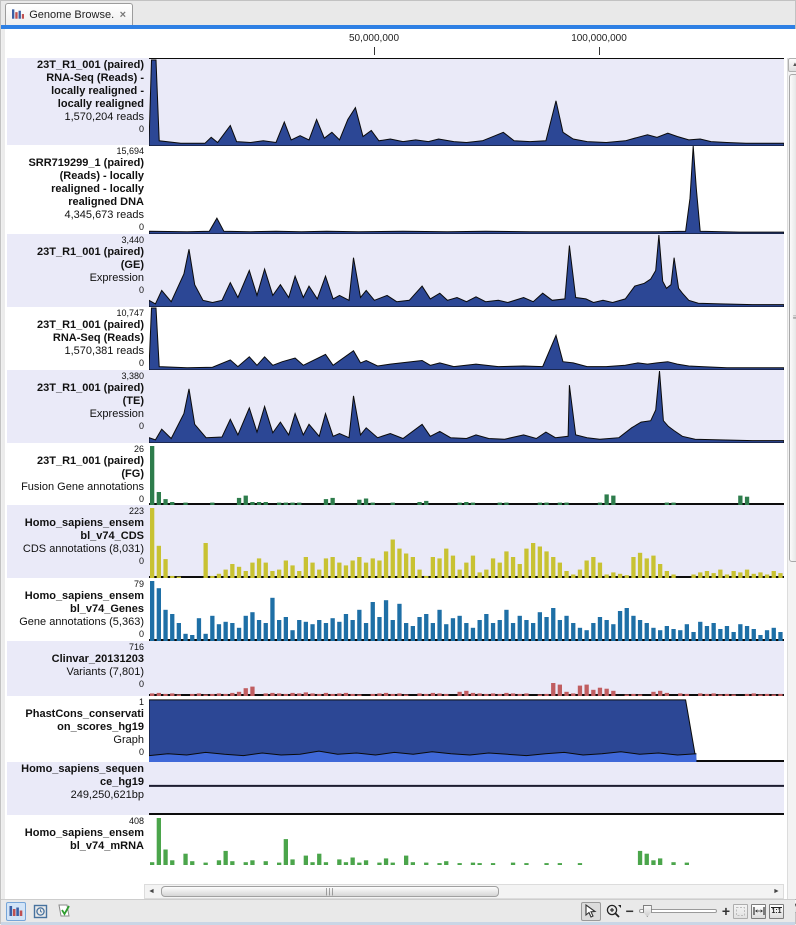 The width and height of the screenshot is (796, 925). Describe the element at coordinates (138, 584) in the screenshot. I see `track-max-value: 79` at that location.